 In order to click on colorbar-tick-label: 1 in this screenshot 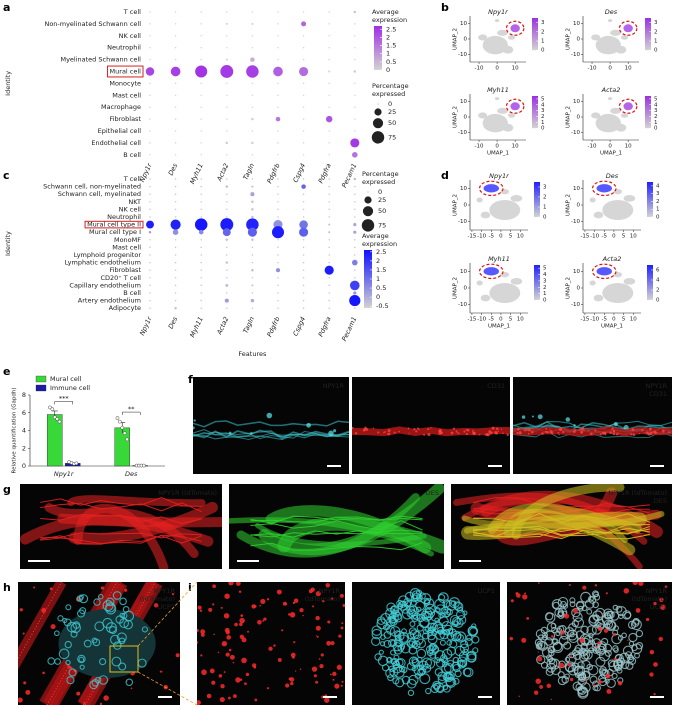, I will do `click(658, 210)`.